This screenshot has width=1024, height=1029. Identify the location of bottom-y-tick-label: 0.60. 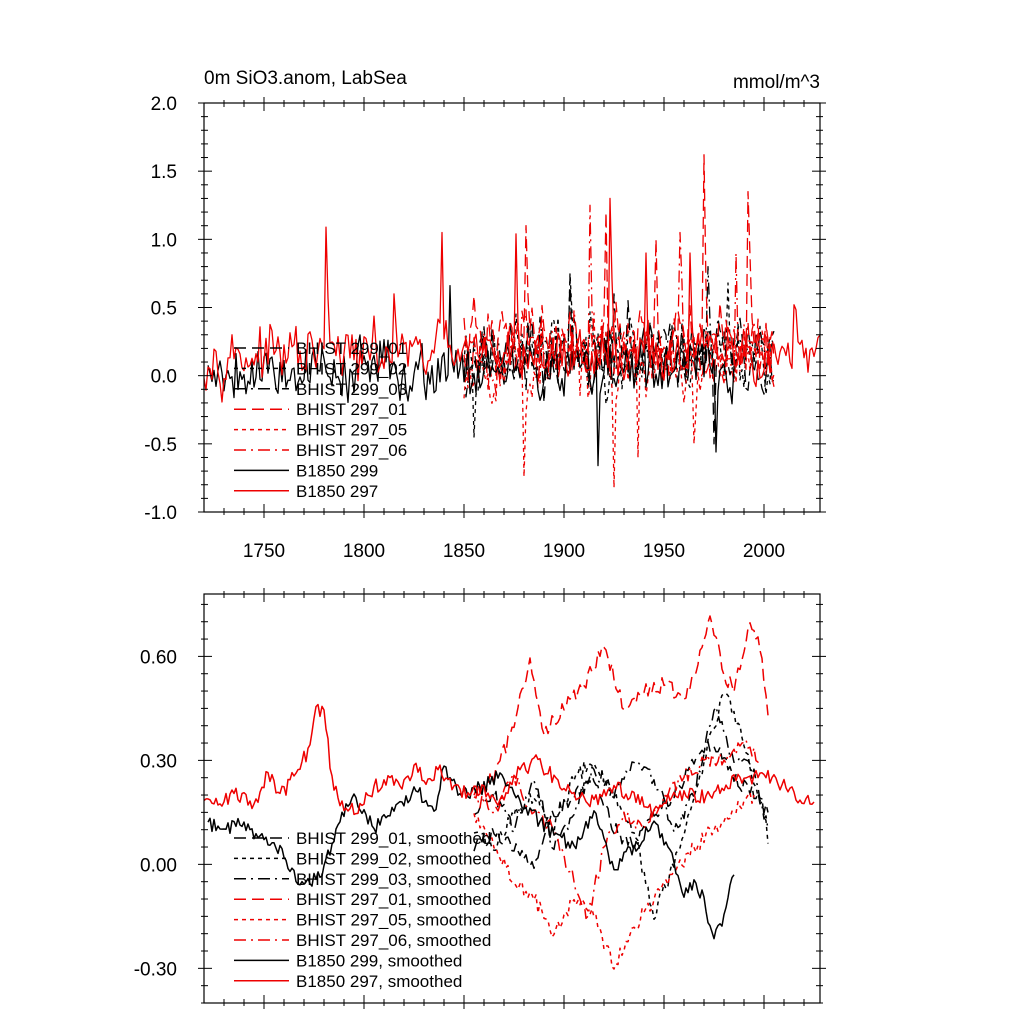
(158, 657).